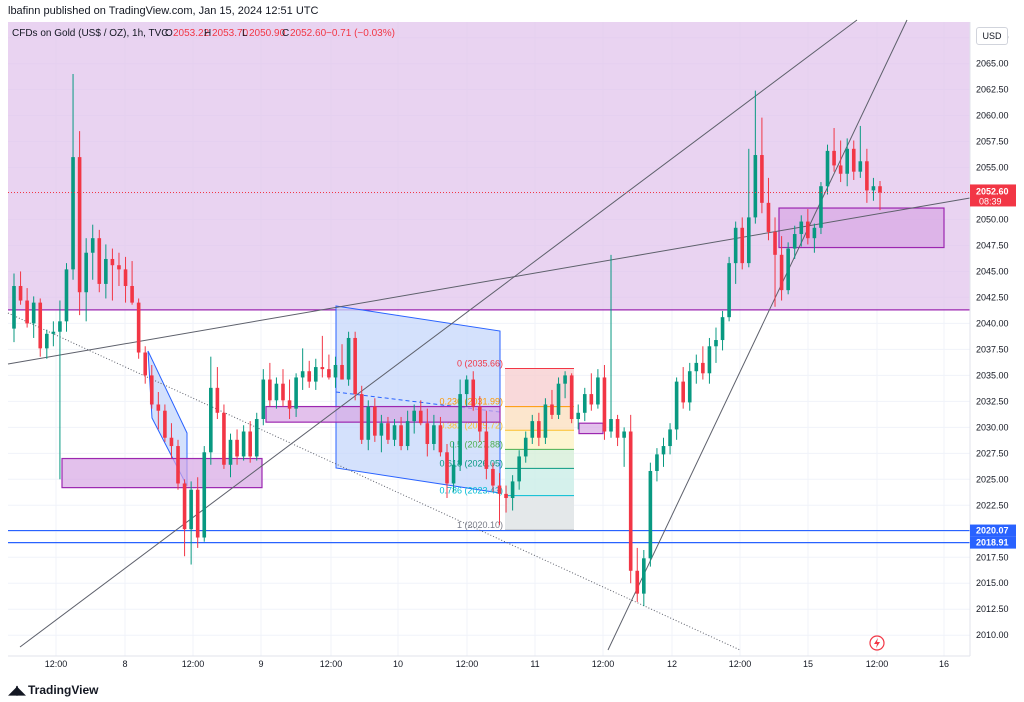 Image resolution: width=1024 pixels, height=702 pixels. What do you see at coordinates (992, 142) in the screenshot?
I see `price-tick-label: 2057.50` at bounding box center [992, 142].